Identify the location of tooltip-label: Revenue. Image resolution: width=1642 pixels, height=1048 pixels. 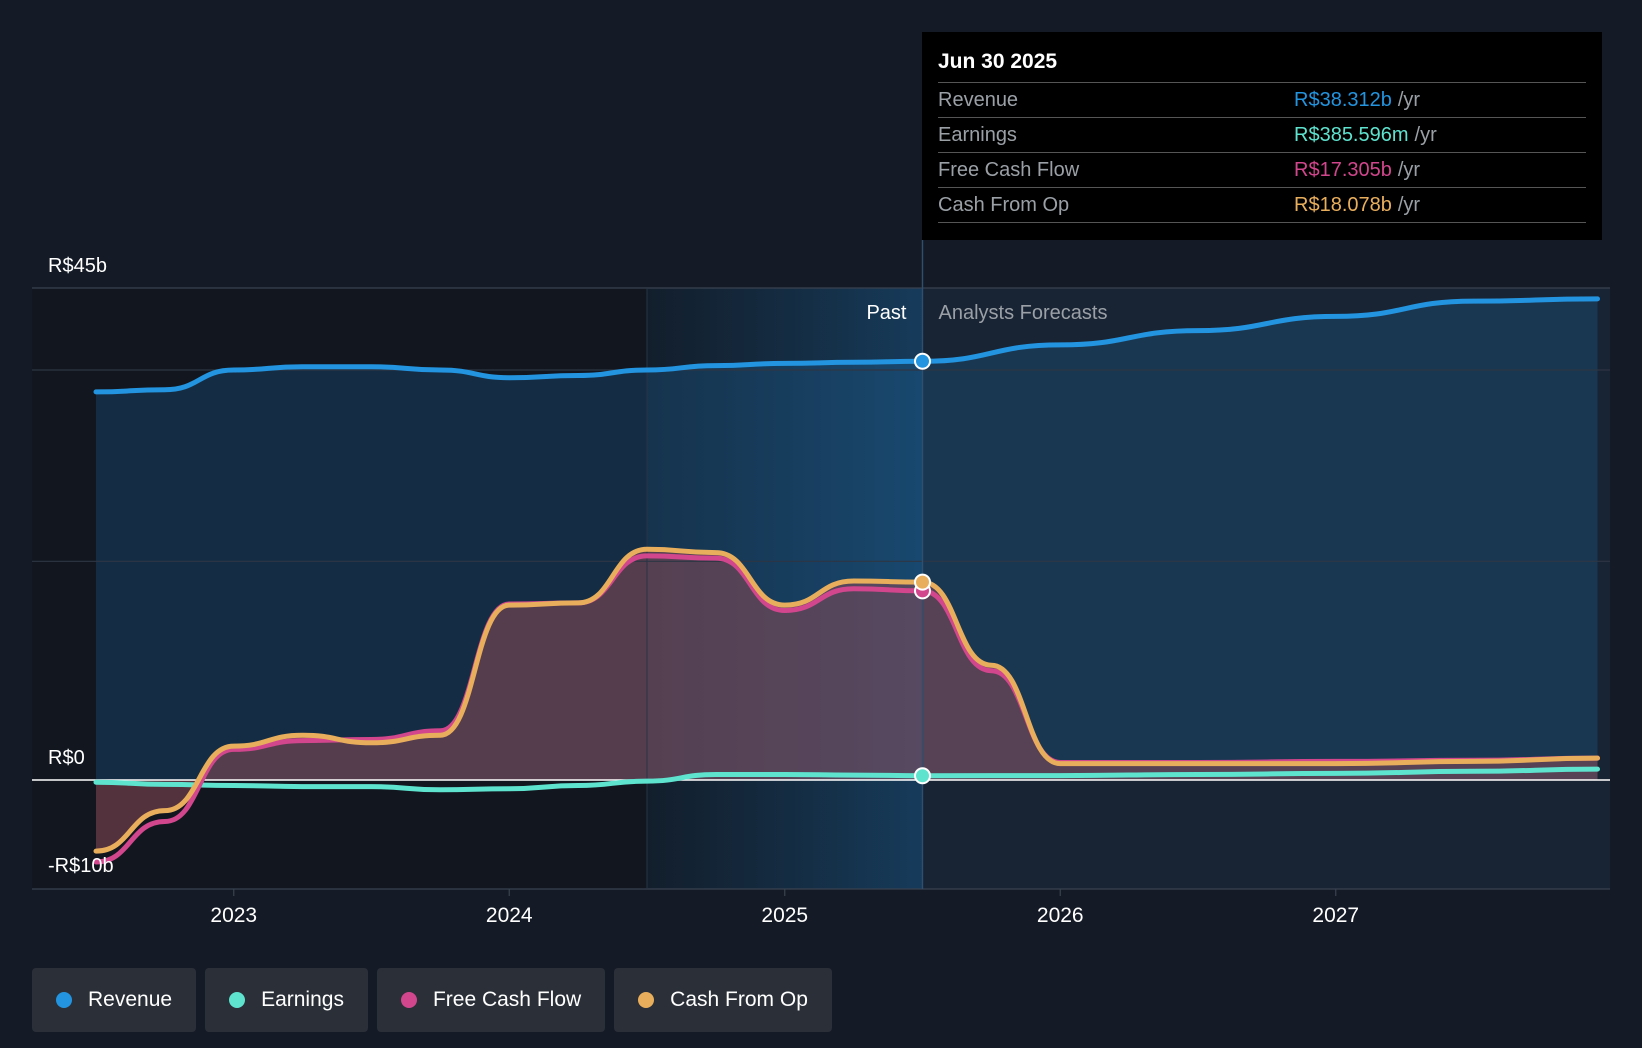
(978, 100).